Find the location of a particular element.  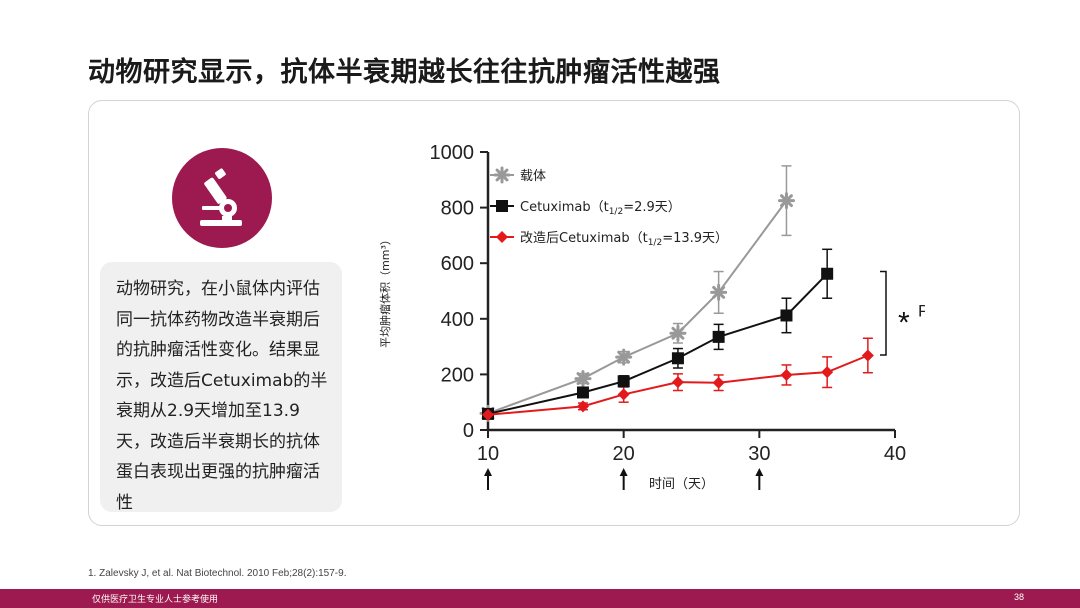

legend-label: 改造后Cetuximab（t1/2=13.9天） is located at coordinates (624, 239).